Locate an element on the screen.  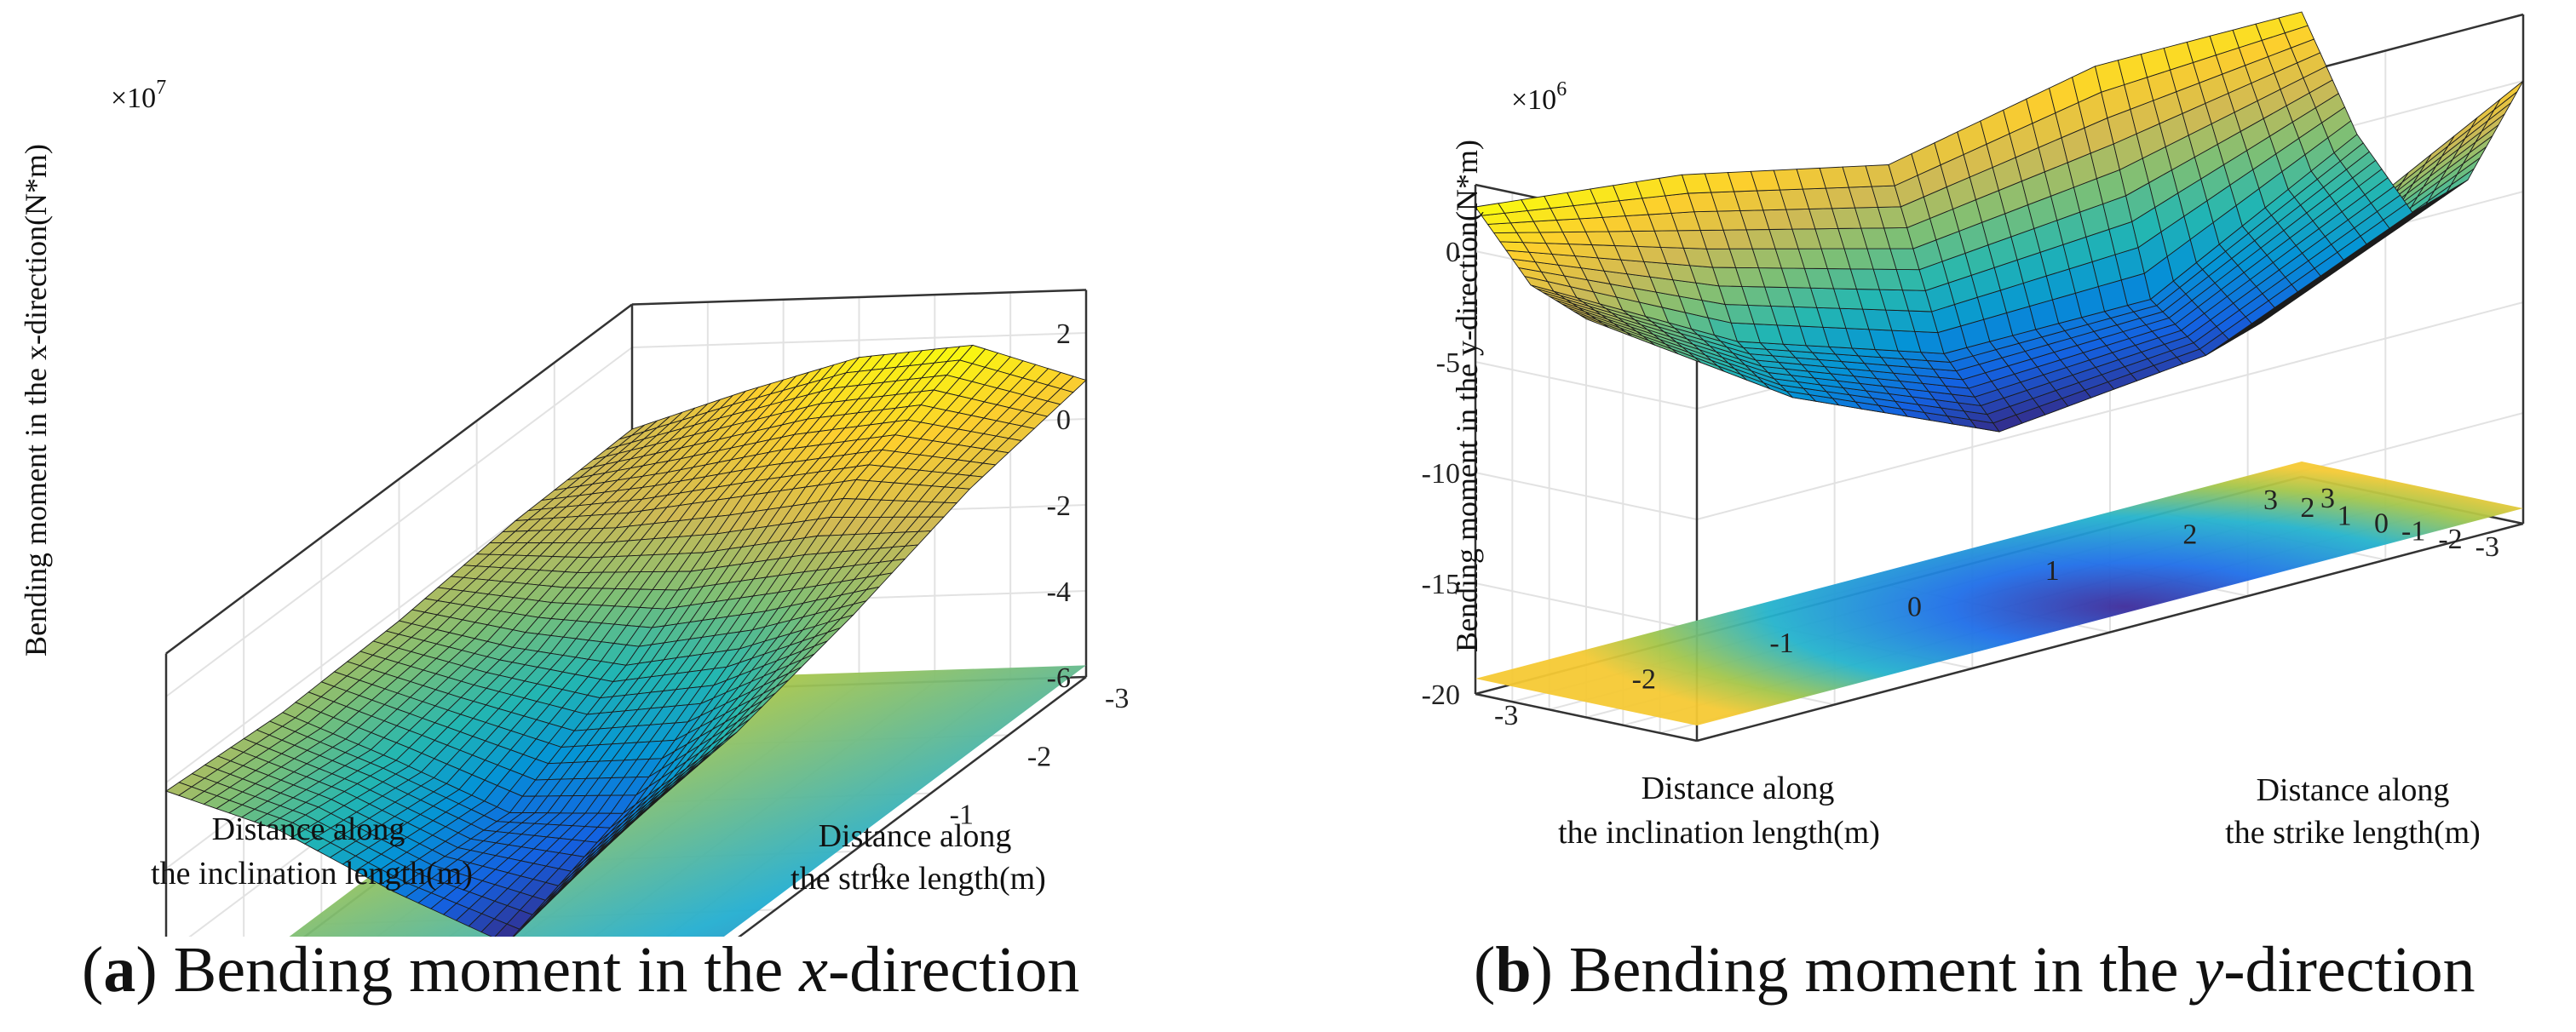
z-axis-label: Bending moment in the y-direction(N*m) is located at coordinates (1467, 396).